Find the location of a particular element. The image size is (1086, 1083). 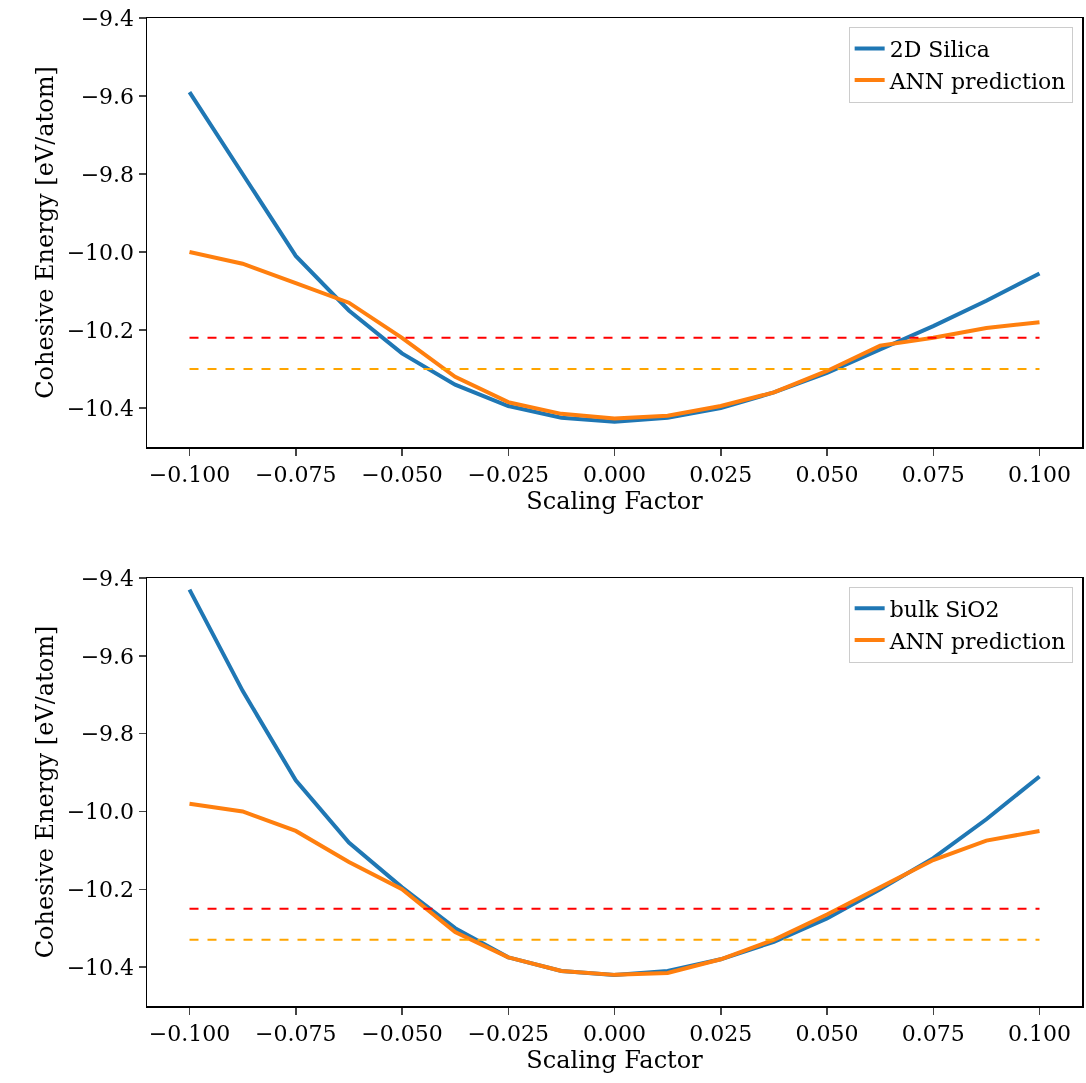

legend-label: 2D Silica is located at coordinates (939, 49).